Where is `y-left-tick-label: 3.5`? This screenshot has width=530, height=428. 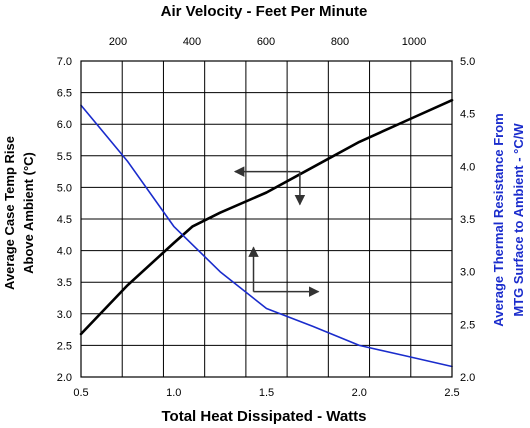
y-left-tick-label: 3.5 is located at coordinates (64, 283).